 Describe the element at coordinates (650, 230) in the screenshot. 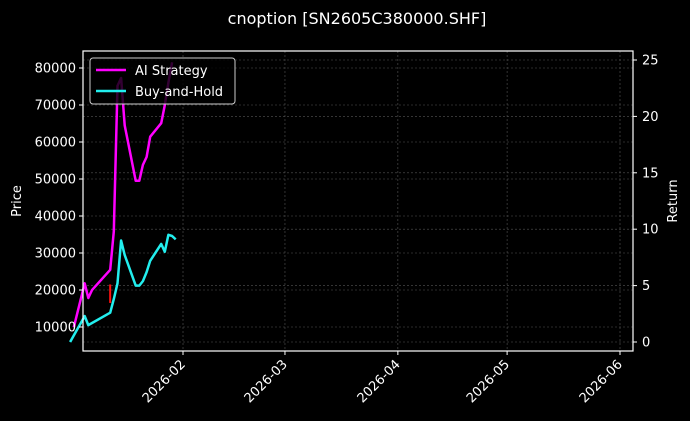

I see `y2-tick-label: 10` at that location.